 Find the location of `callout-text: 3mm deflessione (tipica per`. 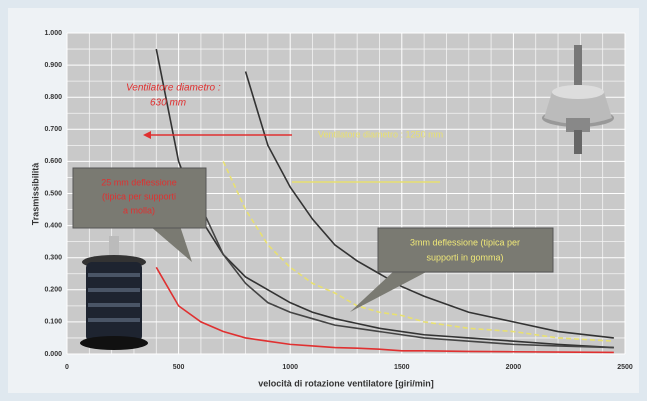

callout-text: 3mm deflessione (tipica per is located at coordinates (465, 242).